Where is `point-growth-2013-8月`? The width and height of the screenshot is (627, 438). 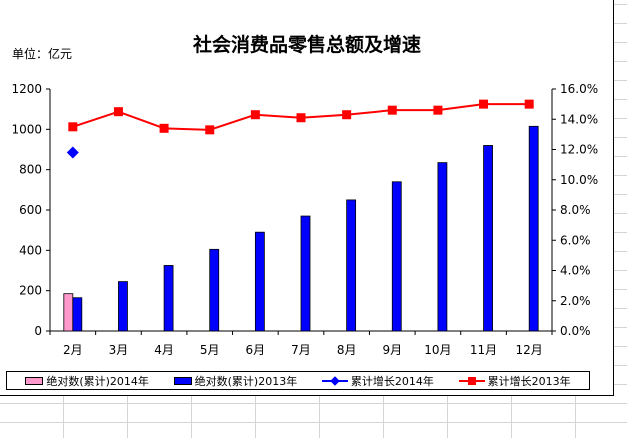 point-growth-2013-8月 is located at coordinates (347, 115).